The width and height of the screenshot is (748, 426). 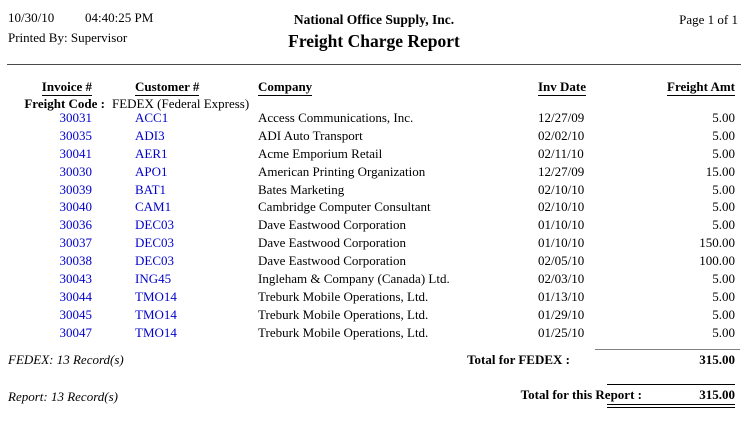 What do you see at coordinates (153, 279) in the screenshot?
I see `customer-link: ING45` at bounding box center [153, 279].